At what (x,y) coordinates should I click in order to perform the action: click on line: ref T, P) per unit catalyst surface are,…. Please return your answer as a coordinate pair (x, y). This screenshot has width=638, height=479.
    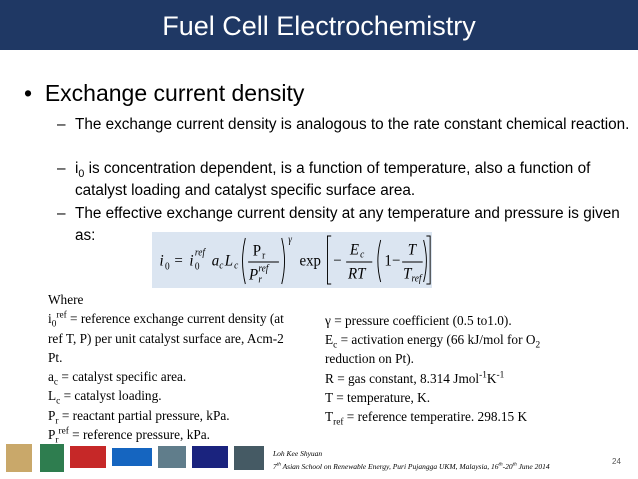
    Looking at the image, I should click on (166, 338).